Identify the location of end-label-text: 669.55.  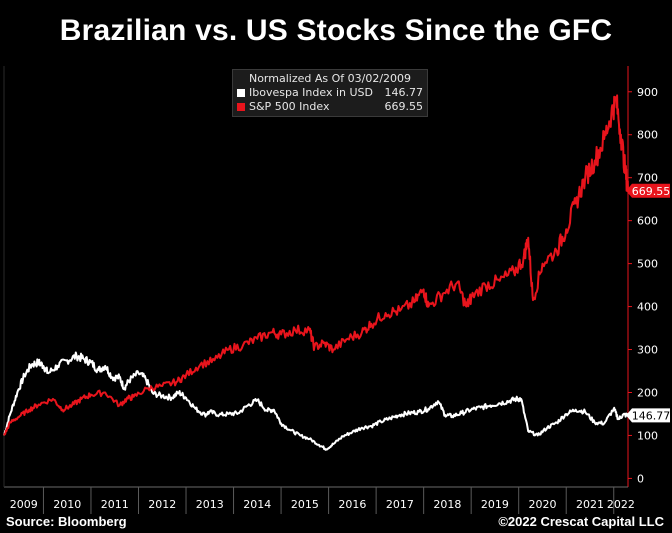
(651, 191).